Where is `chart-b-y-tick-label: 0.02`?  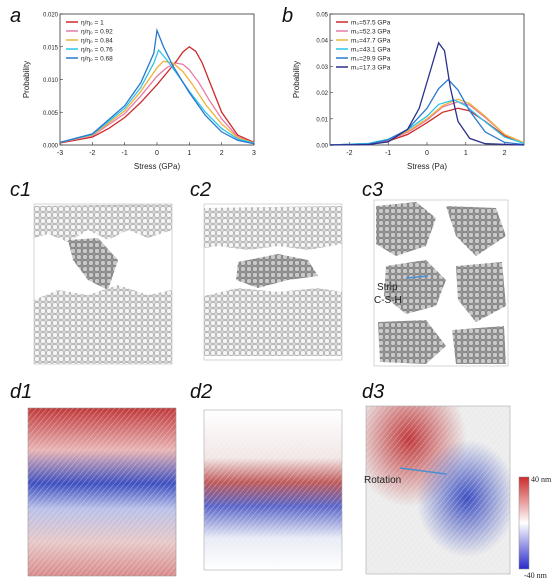 chart-b-y-tick-label: 0.02 is located at coordinates (322, 94).